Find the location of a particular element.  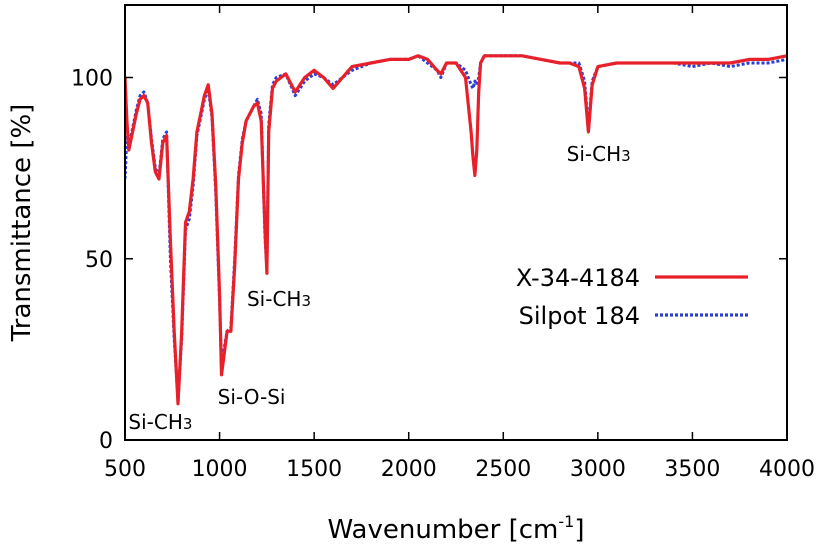

y-tick-label: 50 is located at coordinates (99, 260).